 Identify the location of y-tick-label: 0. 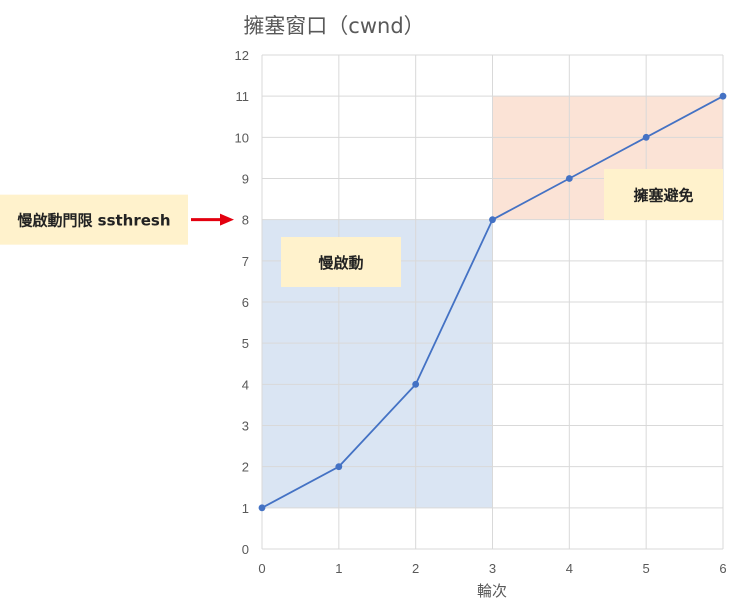
(245, 549).